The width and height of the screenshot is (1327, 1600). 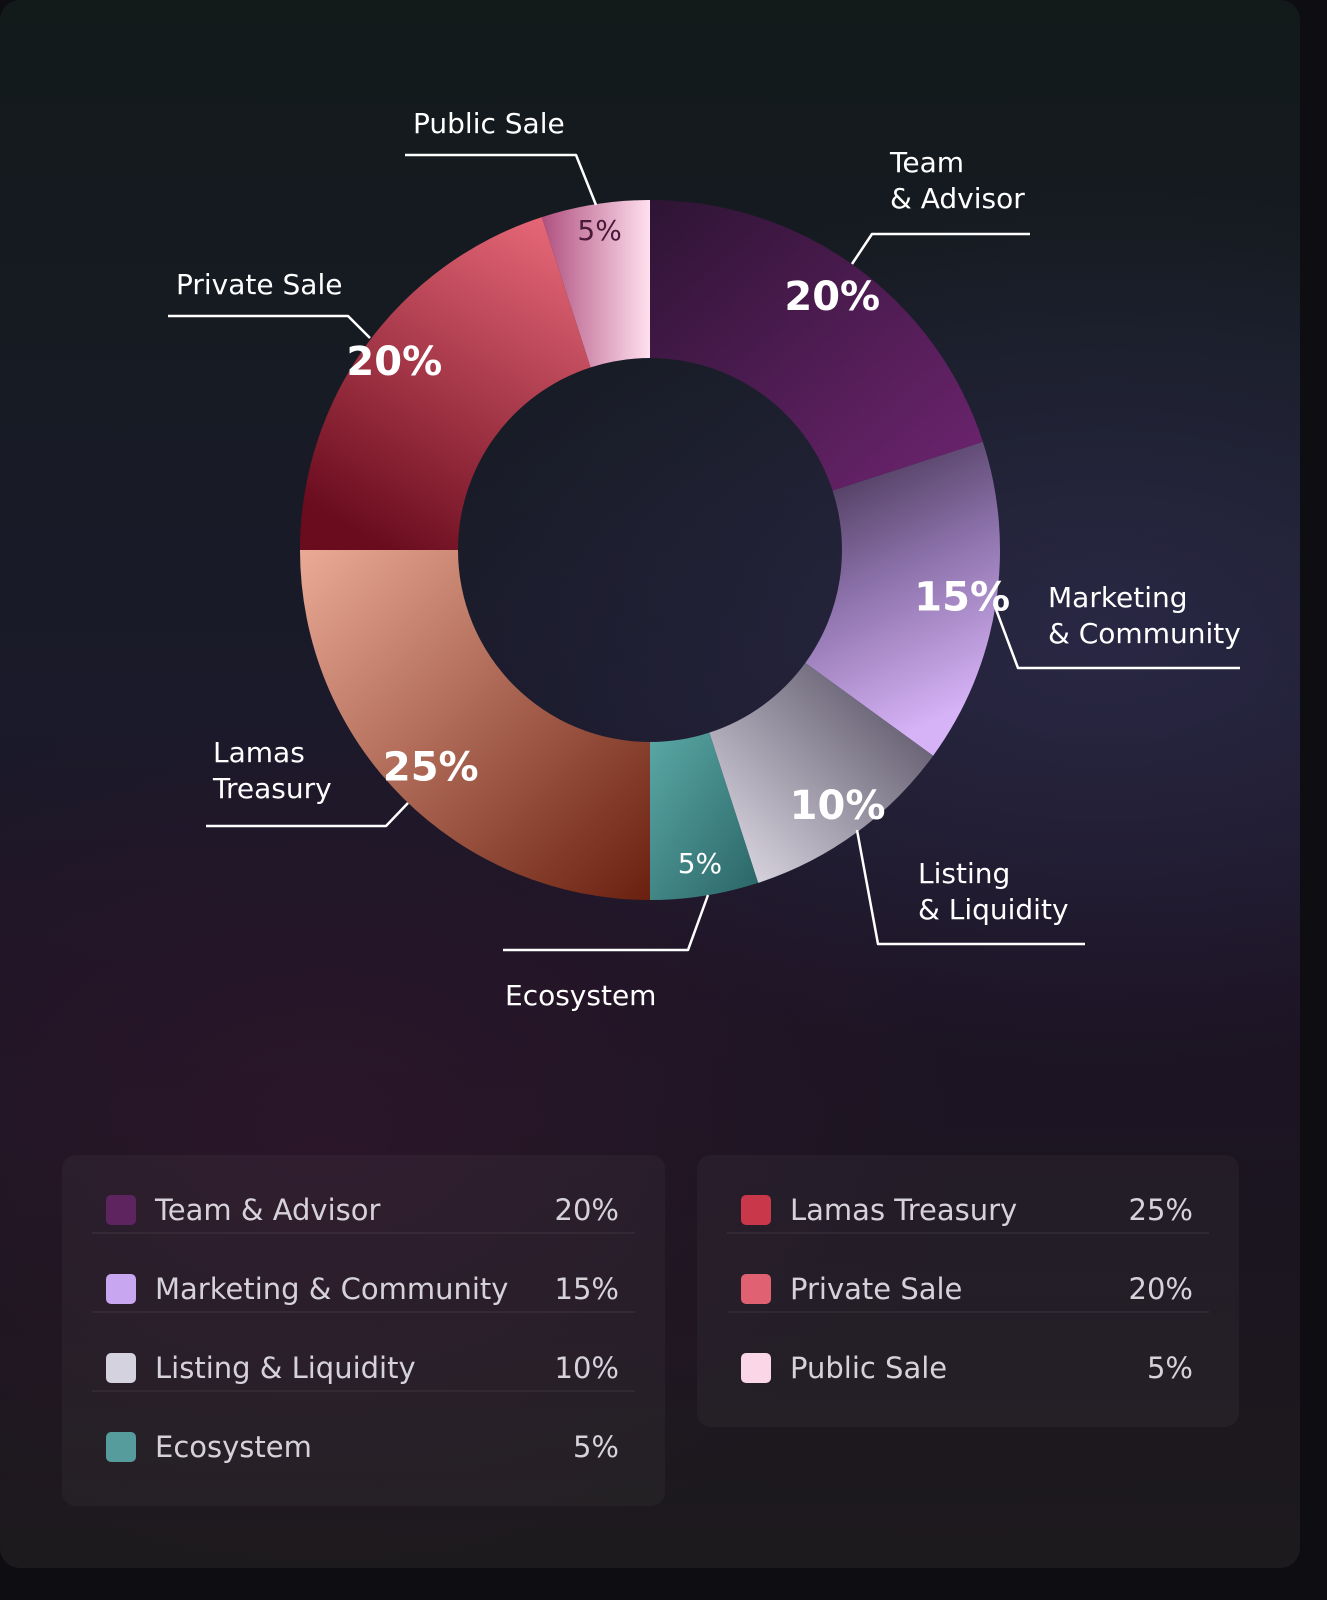 What do you see at coordinates (869, 1368) in the screenshot?
I see `legend-label: Public Sale` at bounding box center [869, 1368].